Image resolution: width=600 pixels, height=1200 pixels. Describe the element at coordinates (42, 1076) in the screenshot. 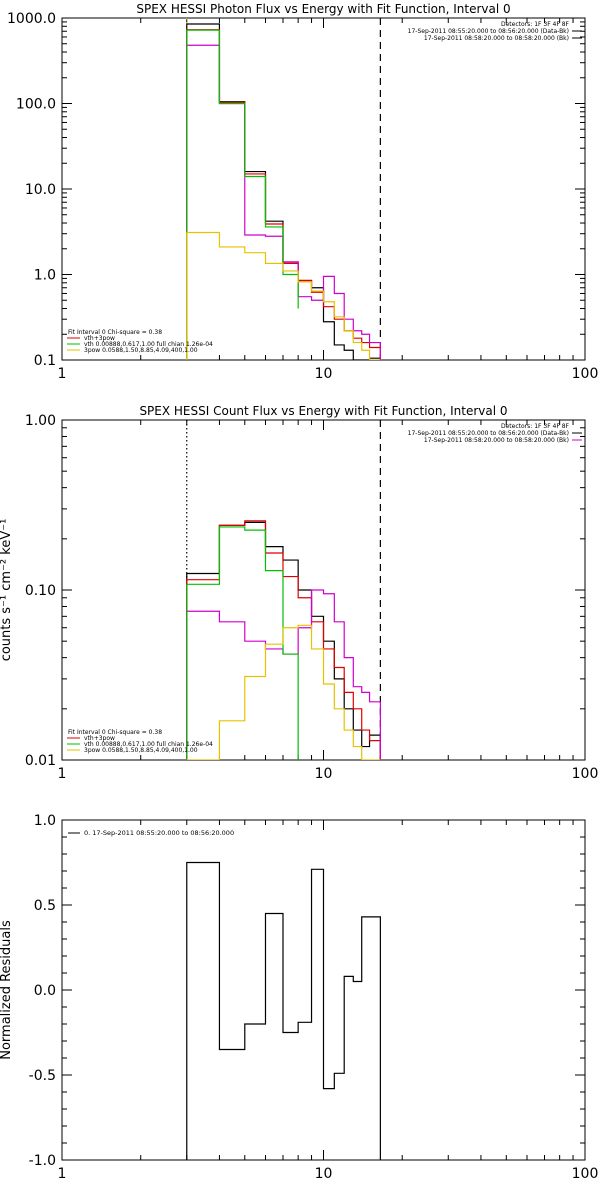

I see `y-tick-label: -0.5` at that location.